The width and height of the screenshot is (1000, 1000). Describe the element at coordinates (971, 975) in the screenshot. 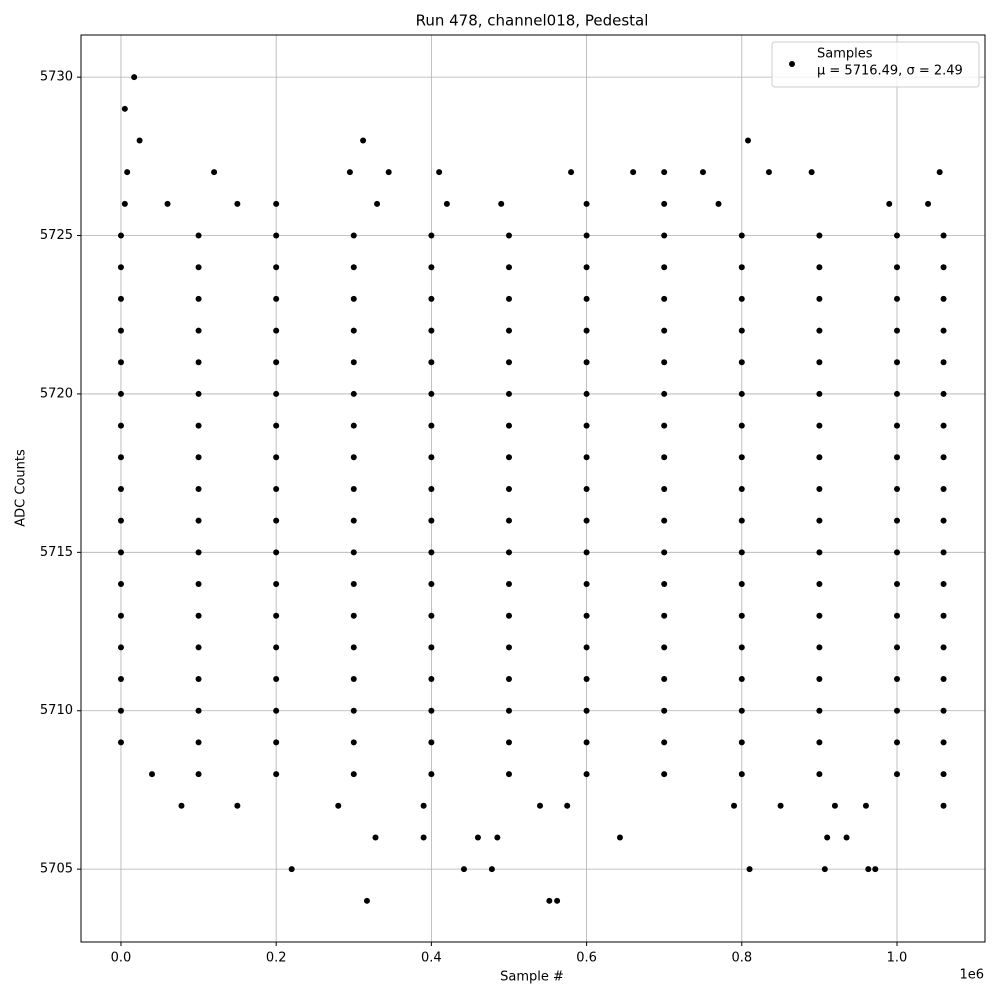

I see `x-offset-label: 1e6` at that location.